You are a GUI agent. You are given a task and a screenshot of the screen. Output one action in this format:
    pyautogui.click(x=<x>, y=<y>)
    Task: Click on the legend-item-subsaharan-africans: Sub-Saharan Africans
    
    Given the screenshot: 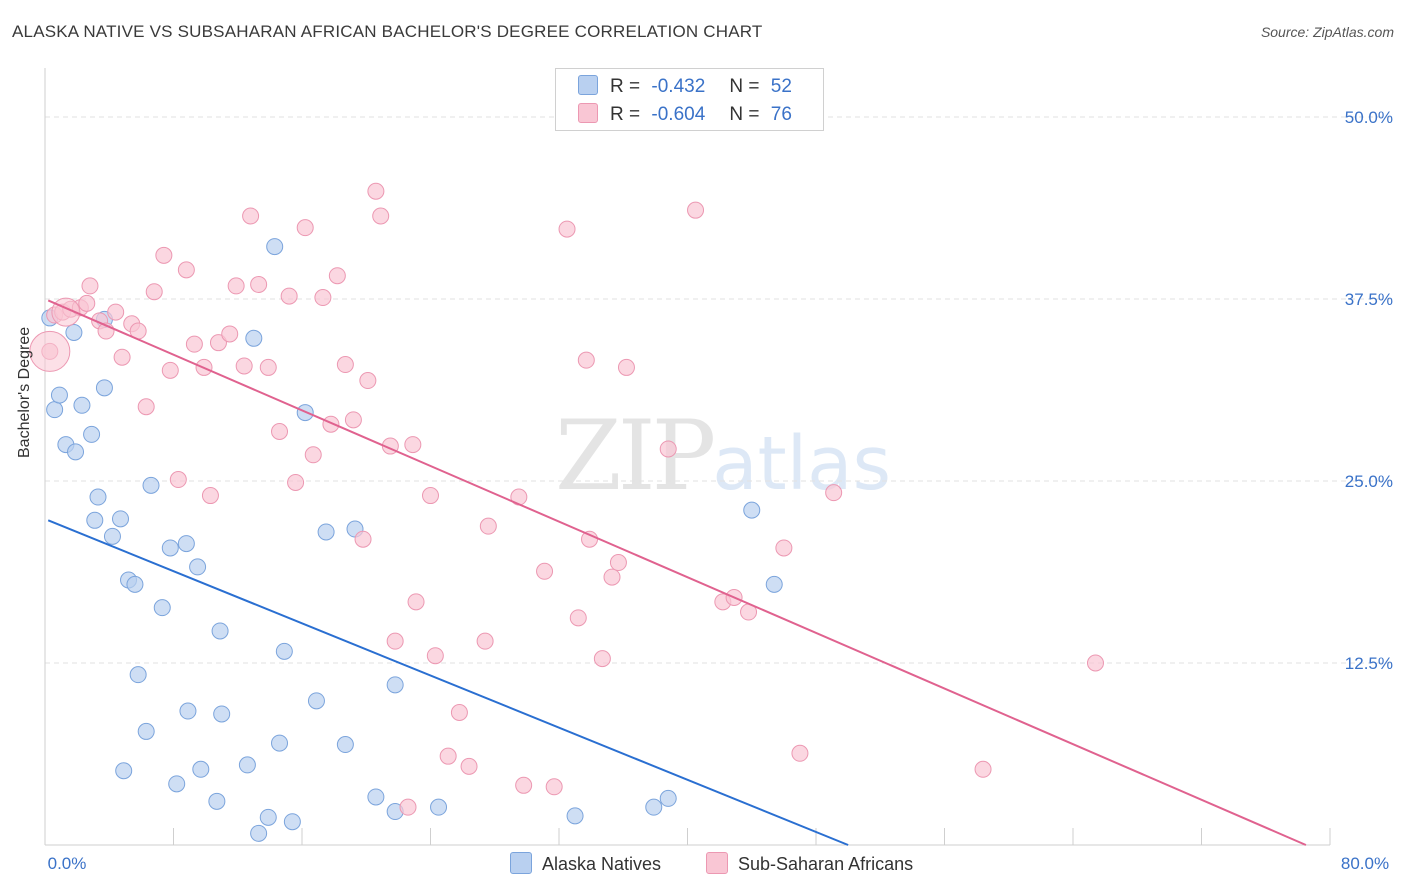 What is the action you would take?
    pyautogui.click(x=809, y=863)
    